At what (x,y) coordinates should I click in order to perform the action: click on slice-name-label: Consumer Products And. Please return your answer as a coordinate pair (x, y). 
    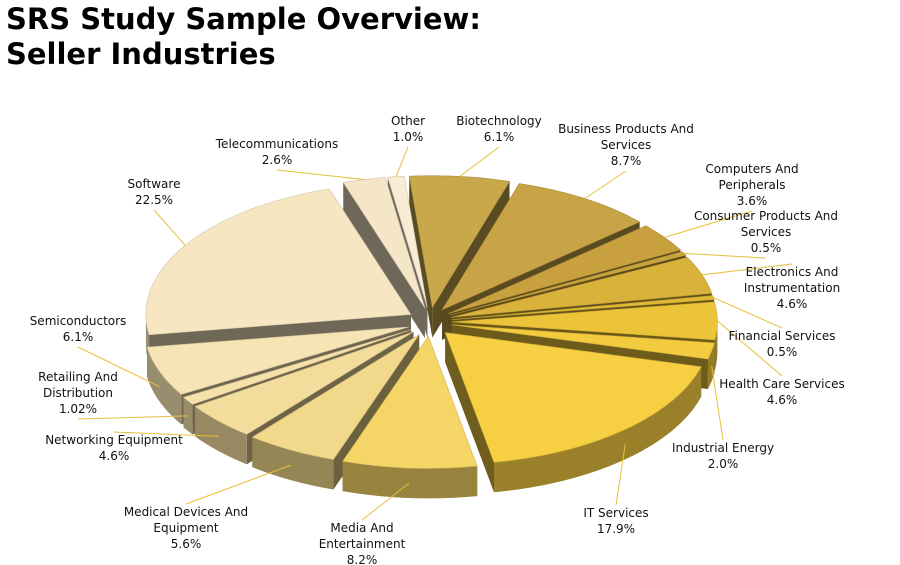
    Looking at the image, I should click on (766, 216).